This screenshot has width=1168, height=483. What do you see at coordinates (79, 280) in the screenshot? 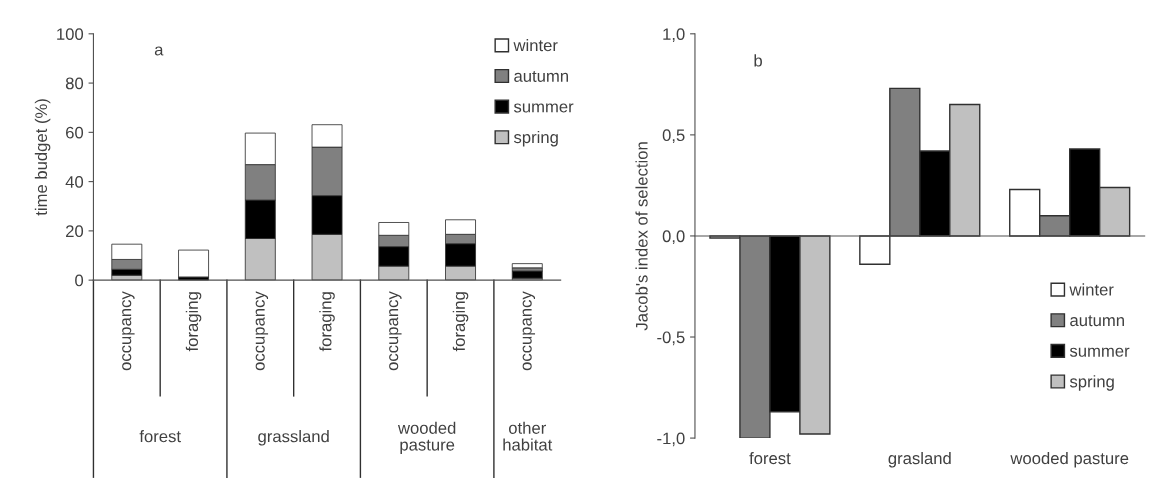
I see `y-tick-label: 0` at bounding box center [79, 280].